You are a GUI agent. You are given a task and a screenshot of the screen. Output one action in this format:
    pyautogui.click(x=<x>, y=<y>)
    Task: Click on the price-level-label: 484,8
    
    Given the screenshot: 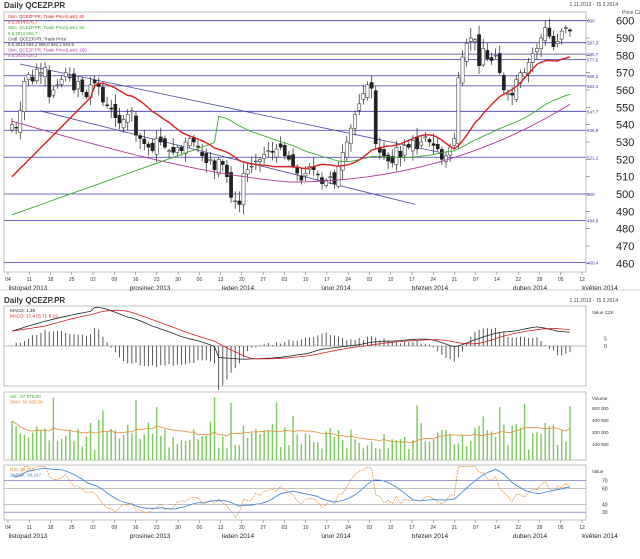 What is the action you would take?
    pyautogui.click(x=593, y=220)
    